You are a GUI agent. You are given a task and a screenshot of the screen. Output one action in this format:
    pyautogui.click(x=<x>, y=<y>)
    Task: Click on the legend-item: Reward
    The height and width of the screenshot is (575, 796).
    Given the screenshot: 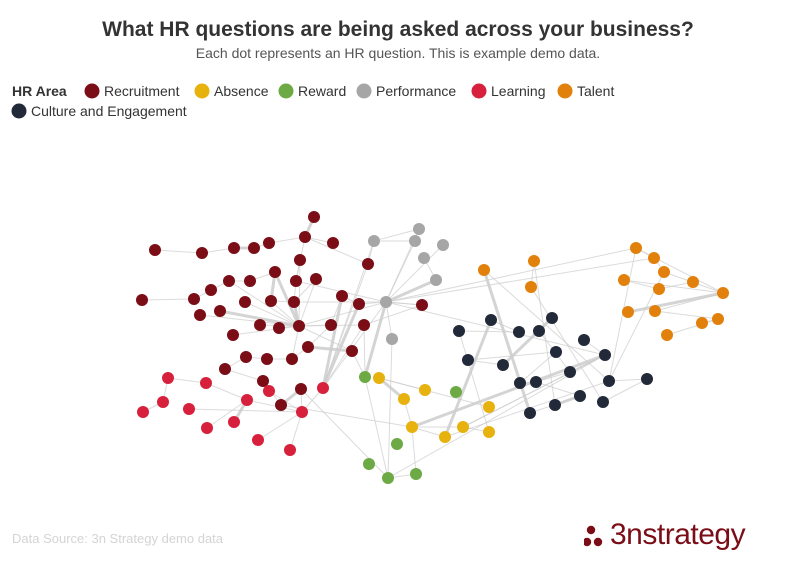 What is the action you would take?
    pyautogui.click(x=312, y=91)
    